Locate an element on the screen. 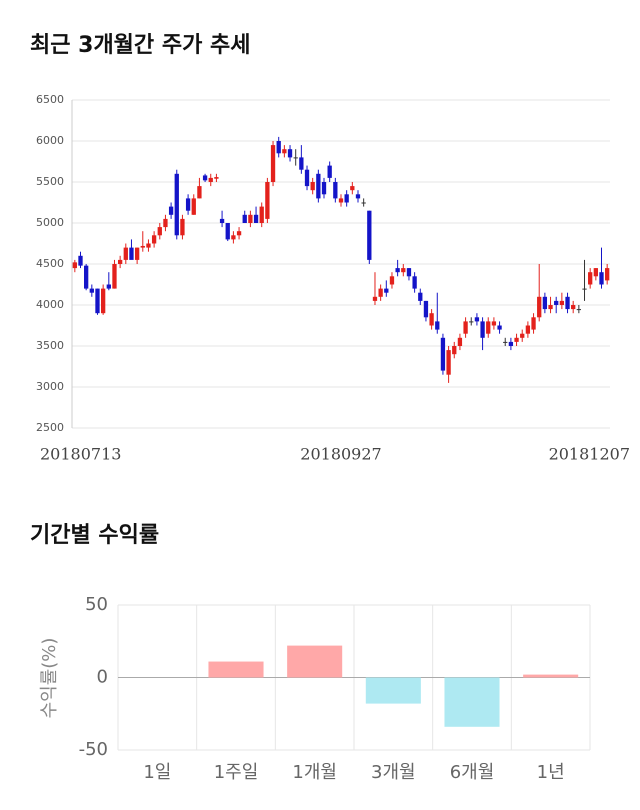 This screenshot has width=640, height=810. y-axis-label: 수익률(%) is located at coordinates (49, 678).